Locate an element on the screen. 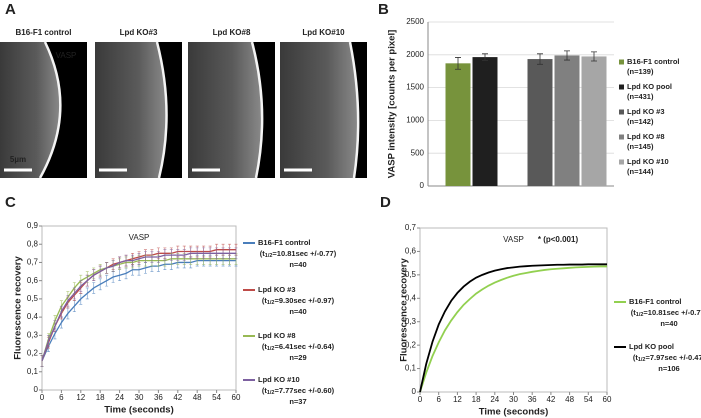 The width and height of the screenshot is (701, 418). legend-count: n=37 is located at coordinates (297, 401).